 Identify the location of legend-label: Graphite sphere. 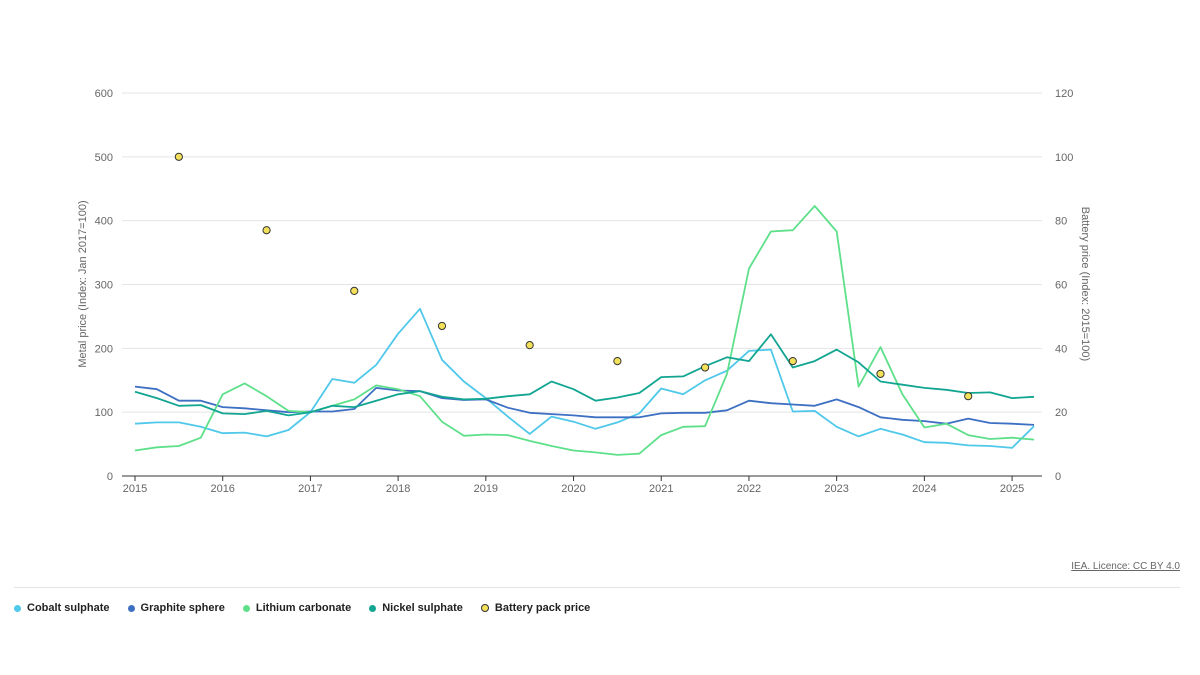
(182, 608).